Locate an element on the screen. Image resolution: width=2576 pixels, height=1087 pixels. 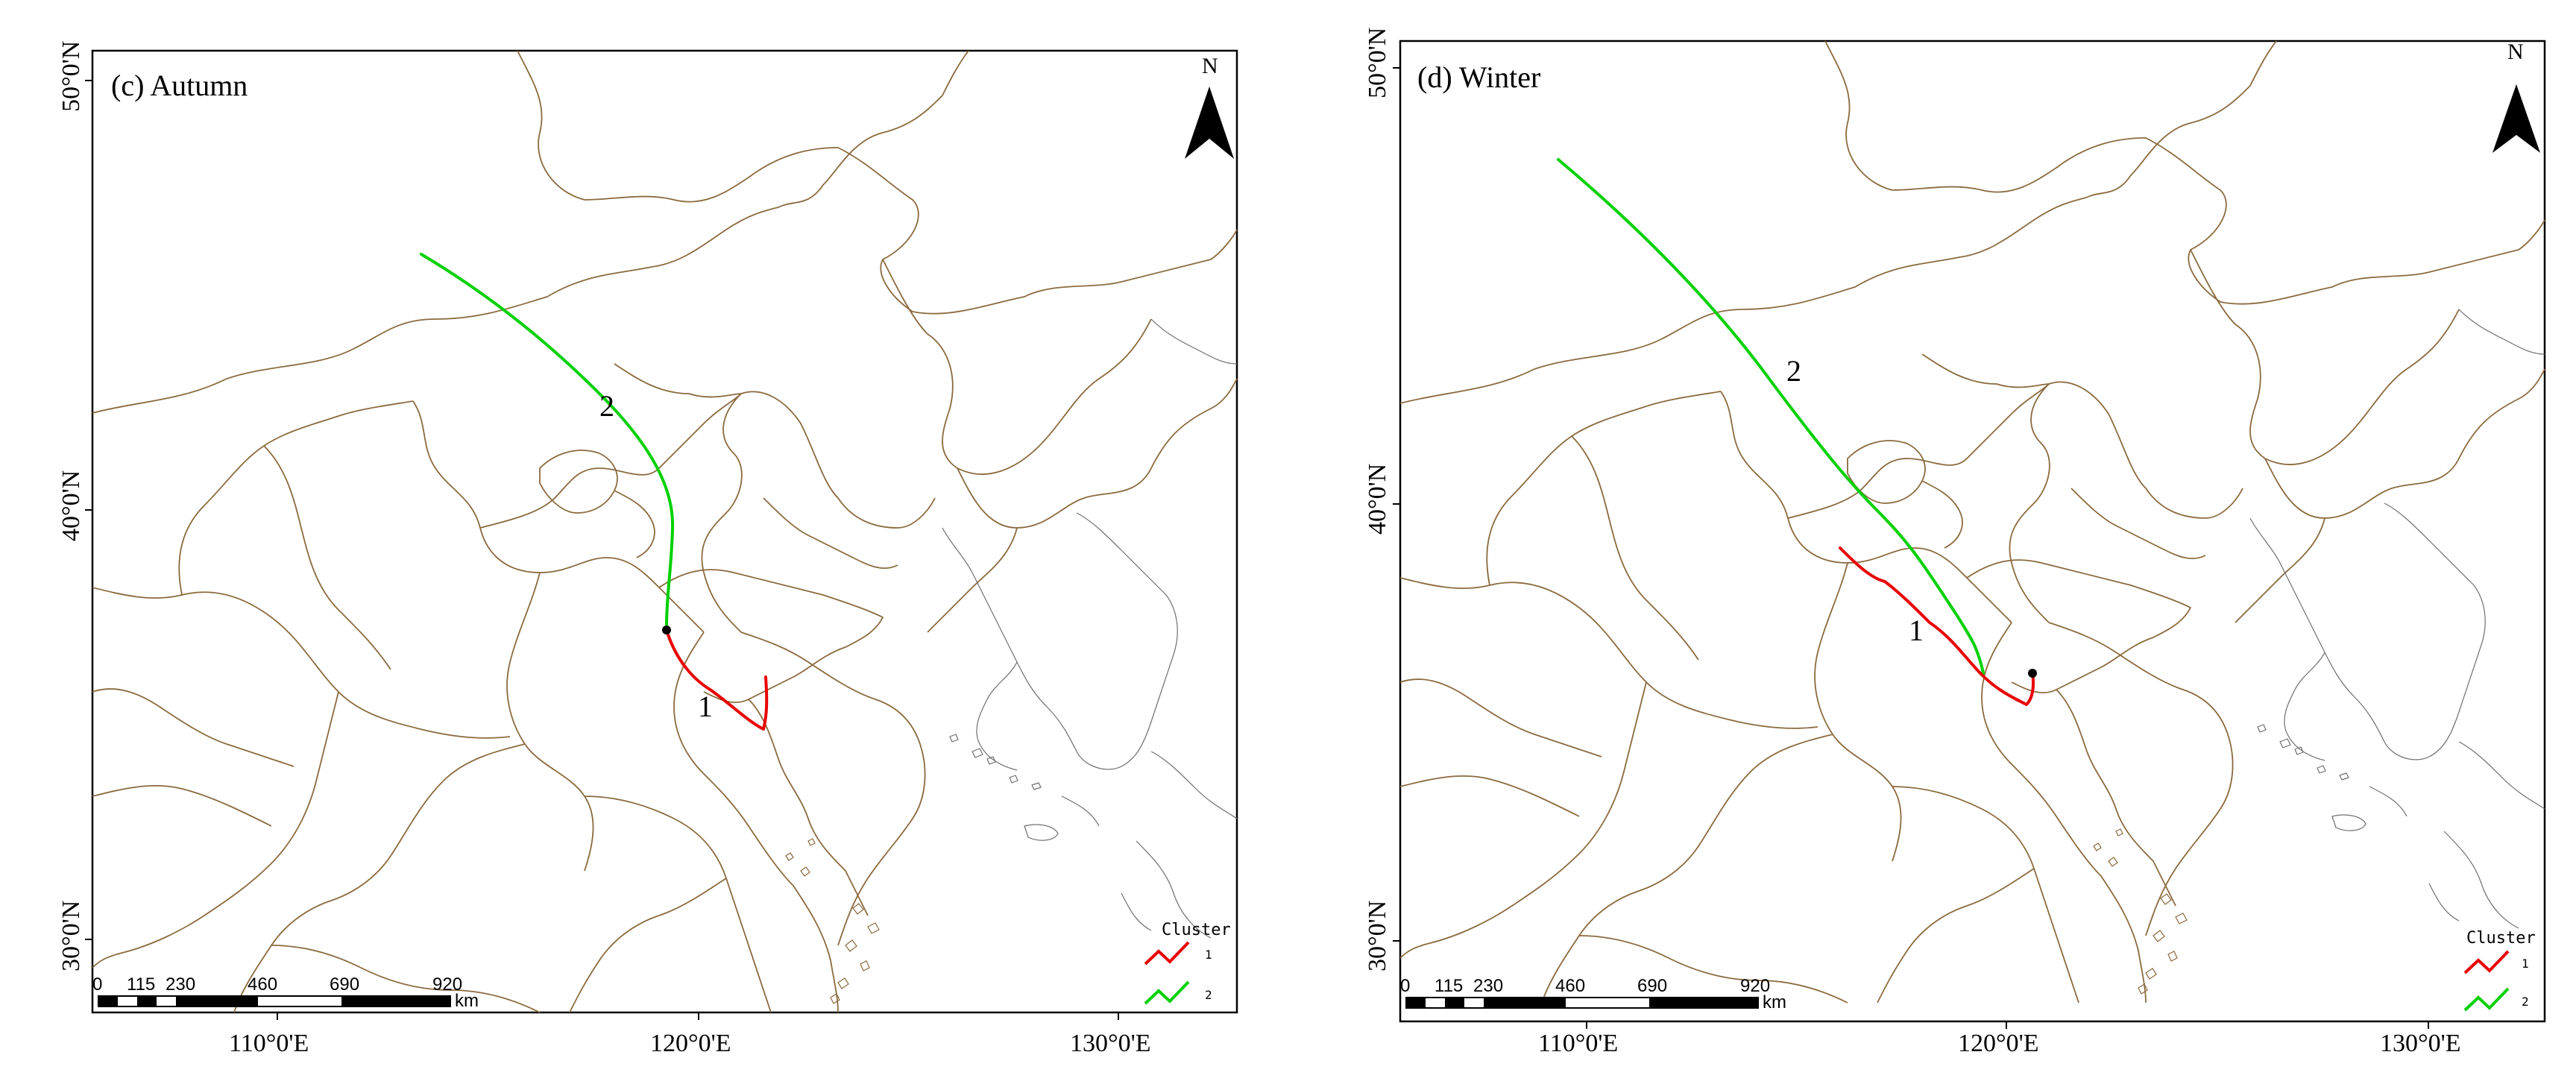
lon-labels-winter: 110°0'E 120°0'E 130°0'E is located at coordinates (1999, 1039).